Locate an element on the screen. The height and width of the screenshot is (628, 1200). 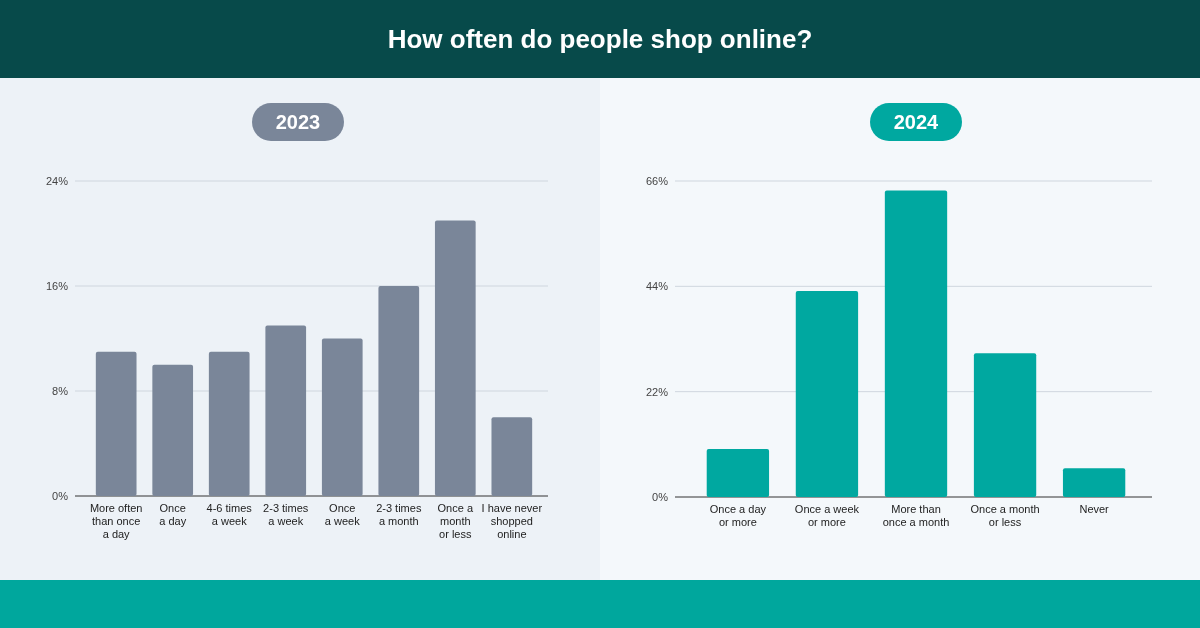
x-tick-label: I have never shopped online is located at coordinates (512, 521).